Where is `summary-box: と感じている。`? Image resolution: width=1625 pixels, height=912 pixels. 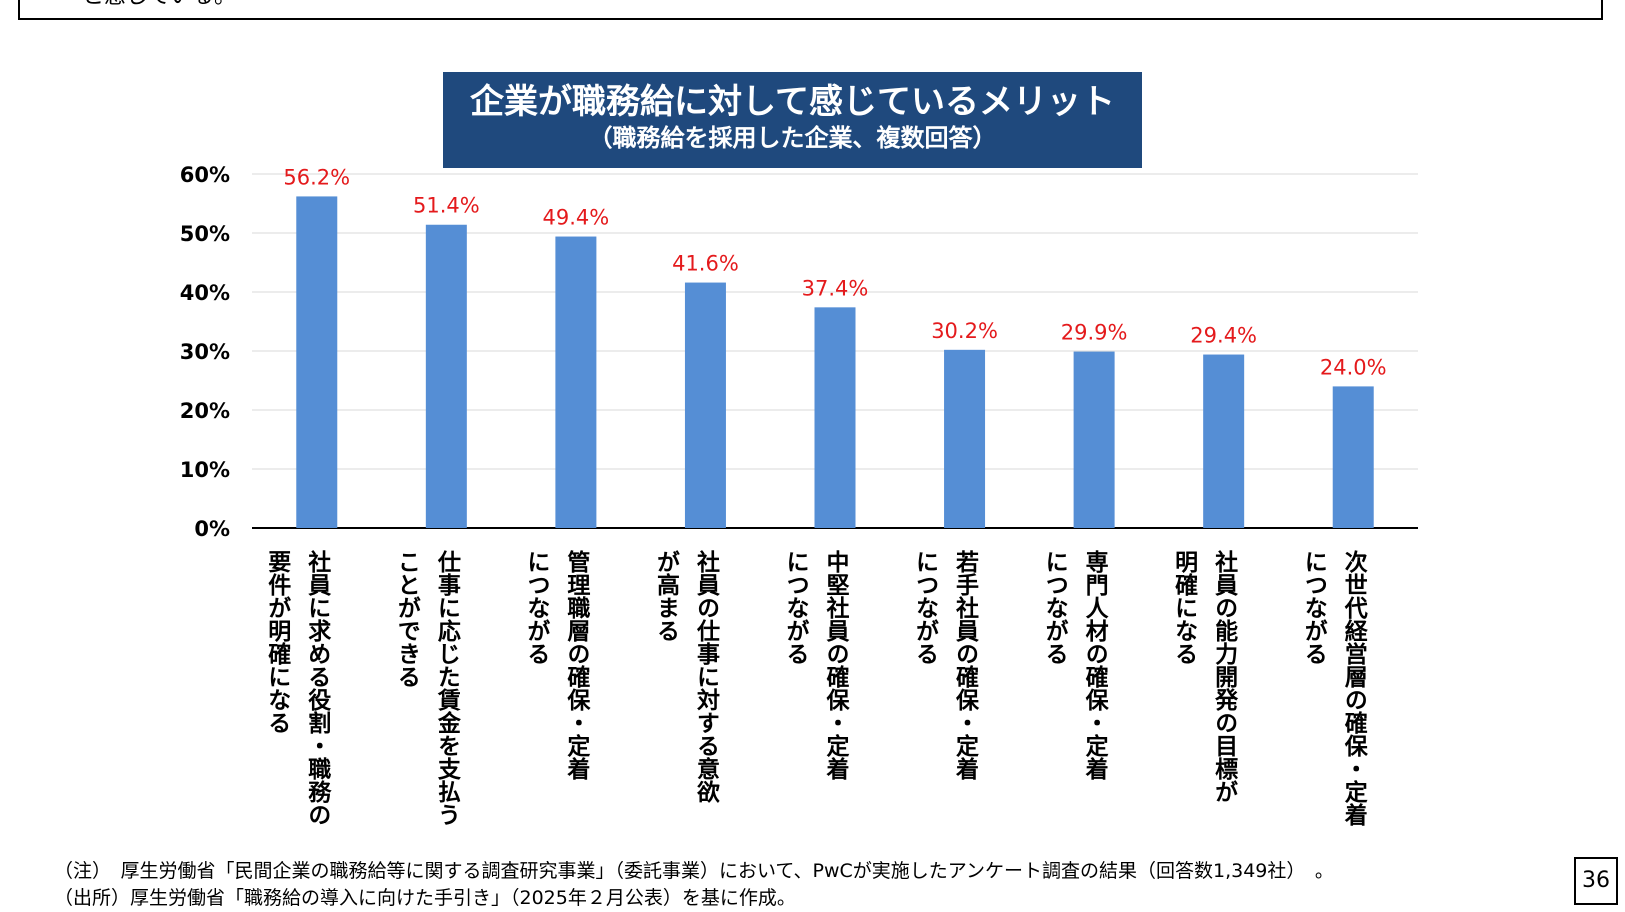 summary-box: と感じている。 is located at coordinates (810, 10).